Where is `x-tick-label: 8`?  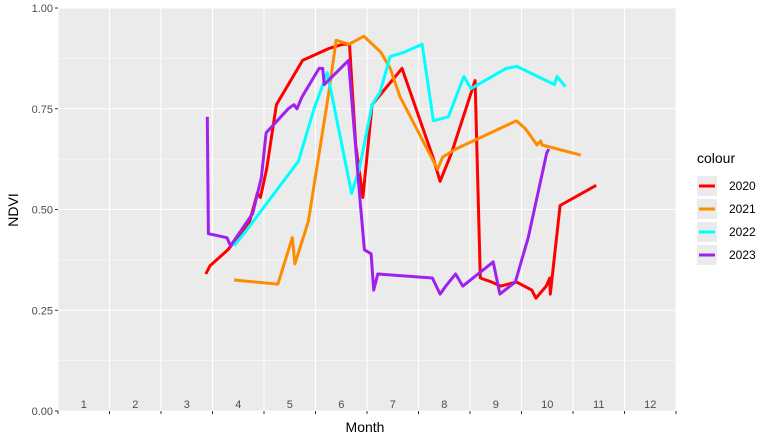
x-tick-label: 8 is located at coordinates (444, 405).